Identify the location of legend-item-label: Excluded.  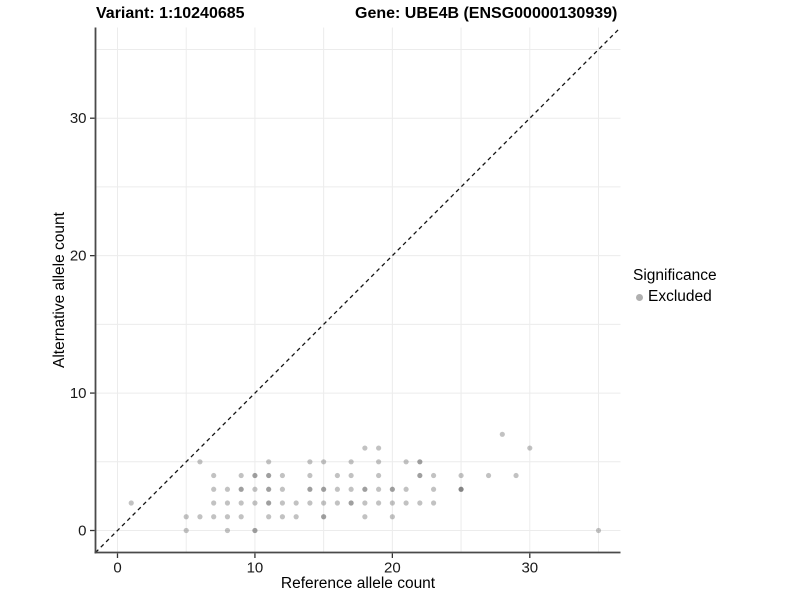
(680, 296).